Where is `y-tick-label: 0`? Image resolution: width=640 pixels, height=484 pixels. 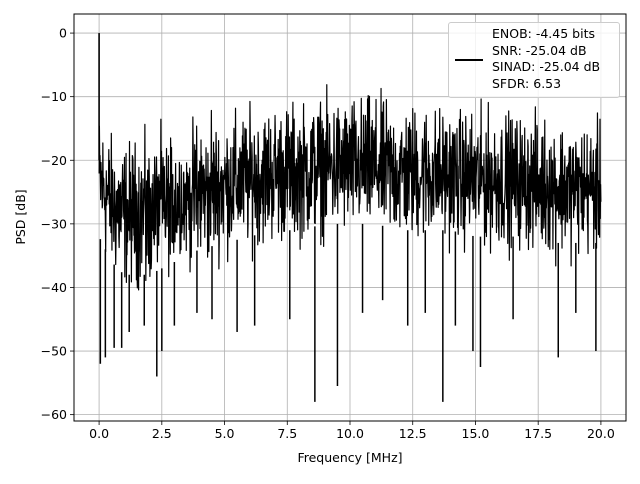 y-tick-label: 0 is located at coordinates (63, 33).